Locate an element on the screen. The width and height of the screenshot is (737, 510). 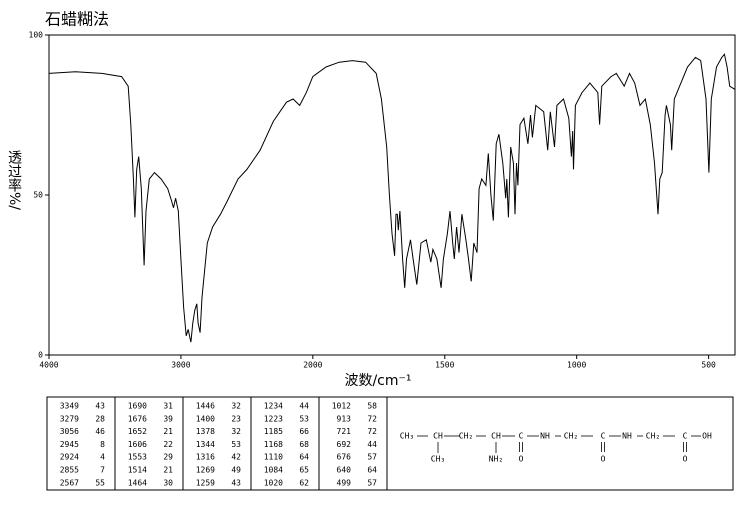
peak-wavenumber: 1223 is located at coordinates (273, 418).